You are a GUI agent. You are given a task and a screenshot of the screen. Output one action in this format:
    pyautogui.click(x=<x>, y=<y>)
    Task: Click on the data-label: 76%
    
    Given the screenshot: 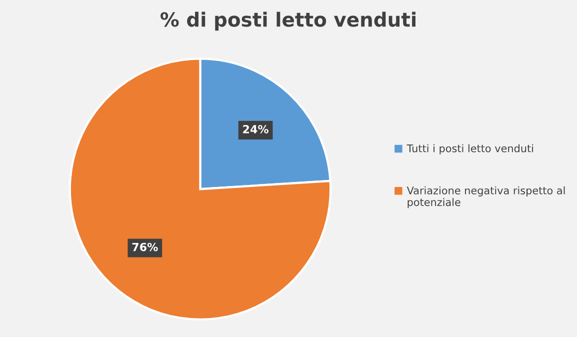 What is the action you would take?
    pyautogui.click(x=145, y=247)
    